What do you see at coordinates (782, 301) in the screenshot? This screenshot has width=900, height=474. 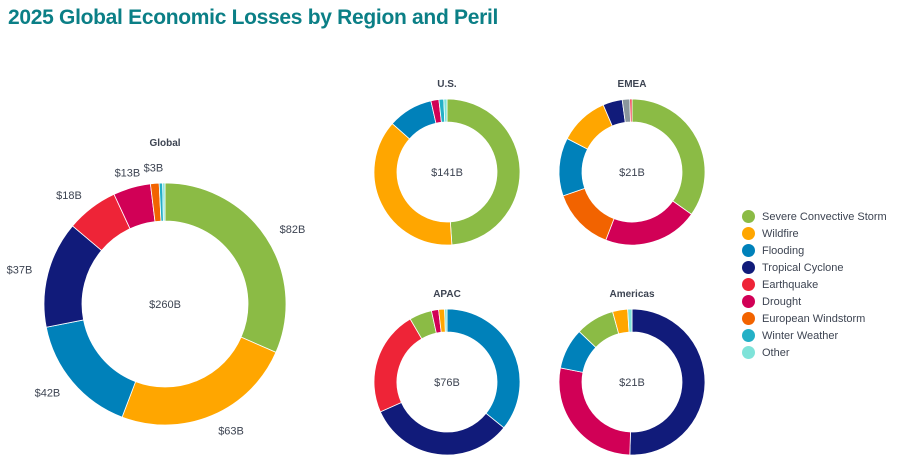 I see `legend-label: Drought` at bounding box center [782, 301].